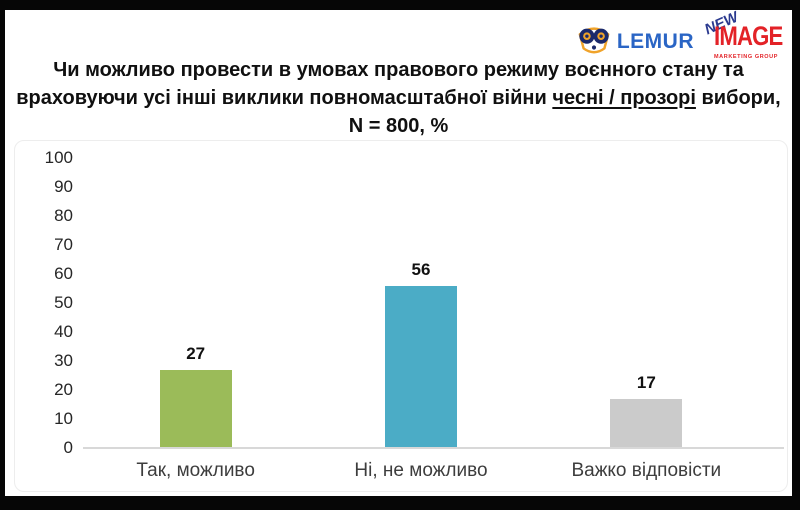 This screenshot has width=800, height=510. Describe the element at coordinates (63, 215) in the screenshot. I see `y-axis-tick-label: 80` at that location.